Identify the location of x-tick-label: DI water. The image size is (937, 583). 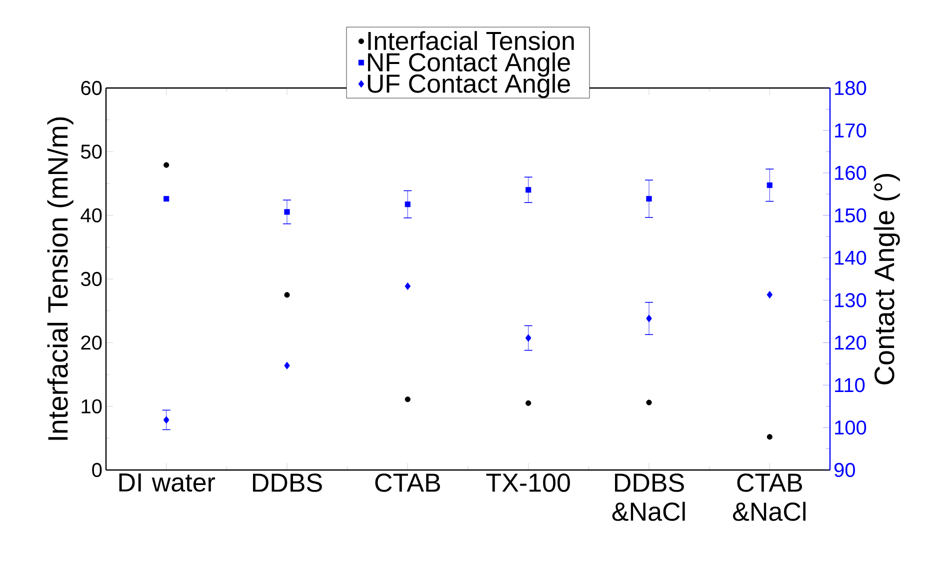
(167, 483).